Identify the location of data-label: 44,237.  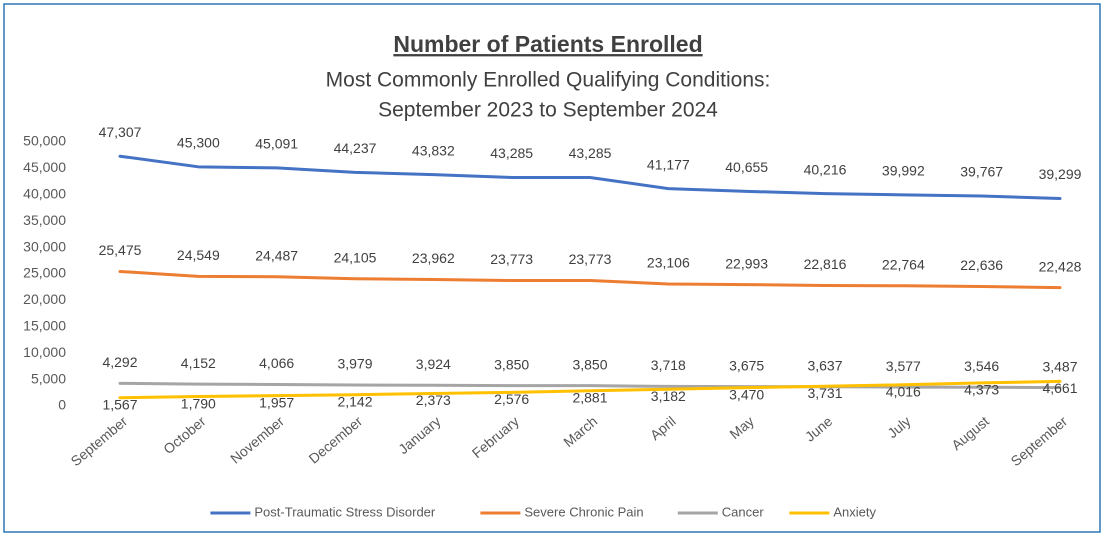
(355, 148).